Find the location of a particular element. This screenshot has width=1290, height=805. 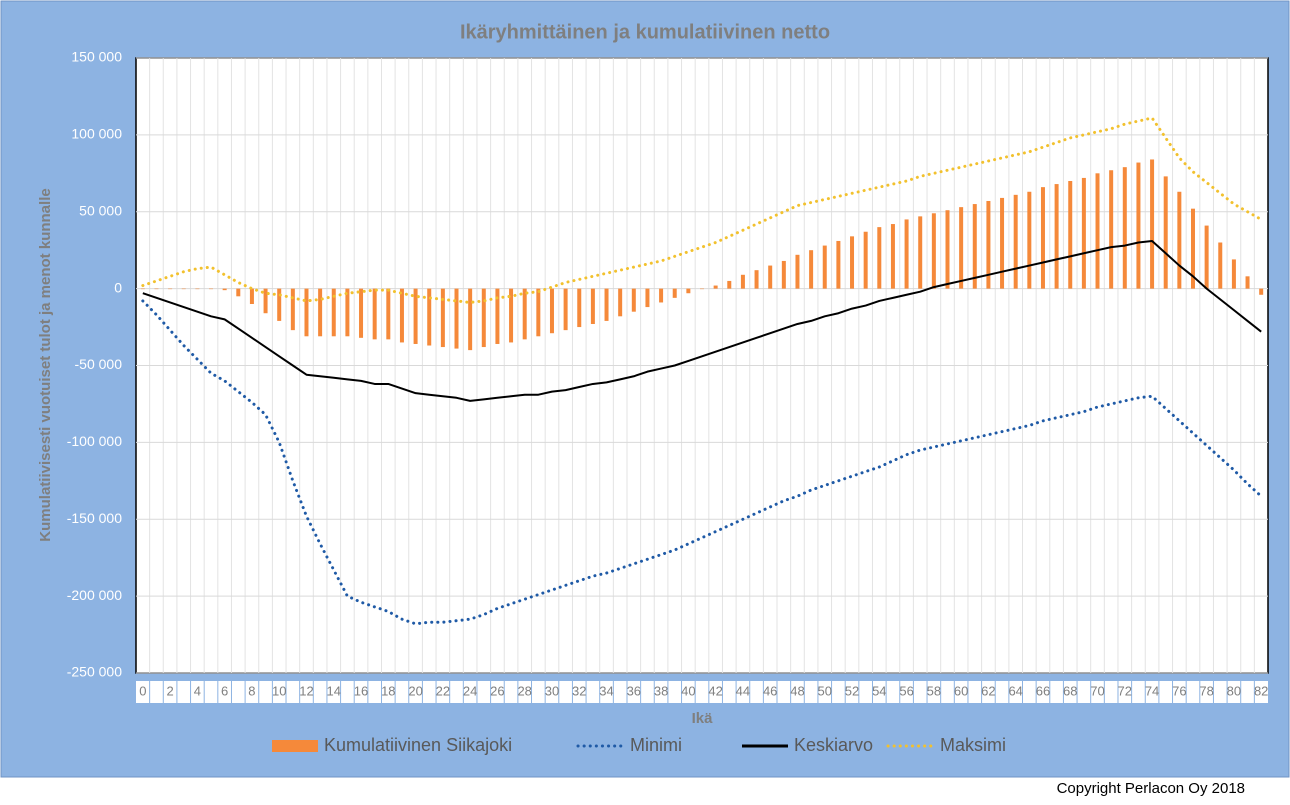

x-tick-label: 20 is located at coordinates (415, 690).